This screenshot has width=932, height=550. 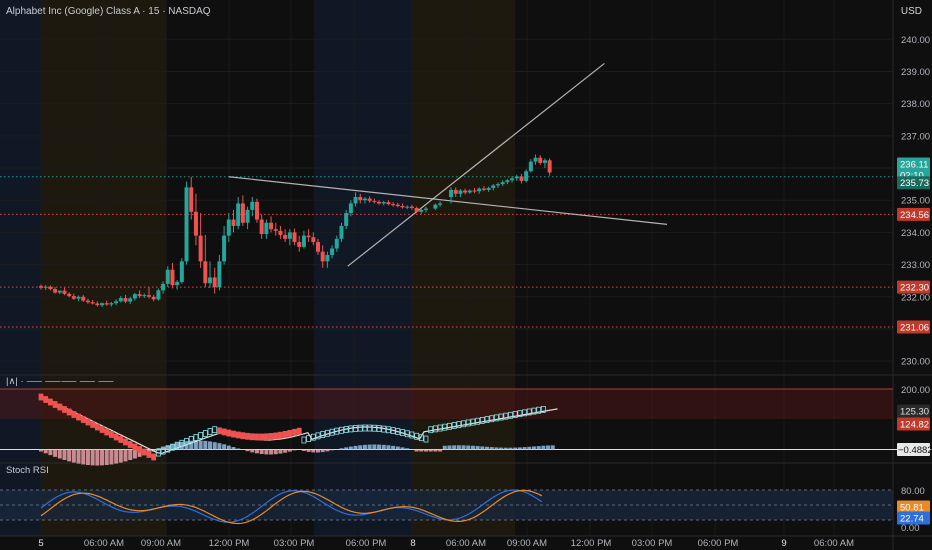 I want to click on time-tick-label: 06:00 PM, so click(x=718, y=543).